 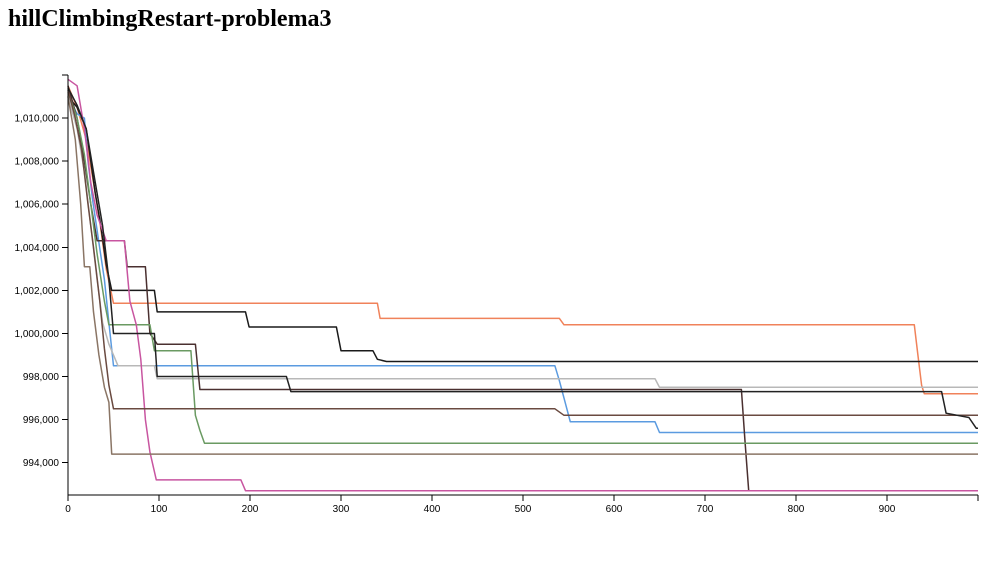 What do you see at coordinates (796, 509) in the screenshot?
I see `x-tick-label: 800` at bounding box center [796, 509].